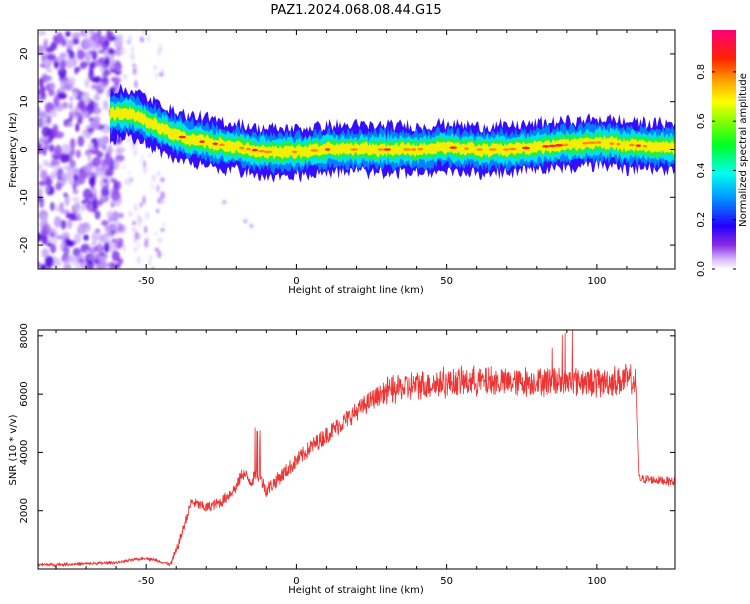  What do you see at coordinates (24, 452) in the screenshot?
I see `y-tick-label: 4000` at bounding box center [24, 452].